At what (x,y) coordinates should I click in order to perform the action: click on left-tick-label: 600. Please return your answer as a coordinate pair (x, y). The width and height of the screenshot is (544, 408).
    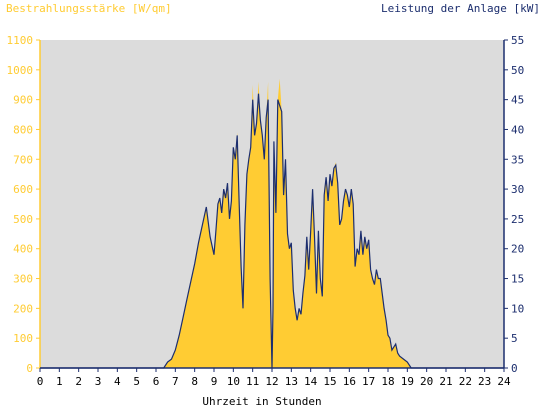
    Looking at the image, I should click on (23, 189).